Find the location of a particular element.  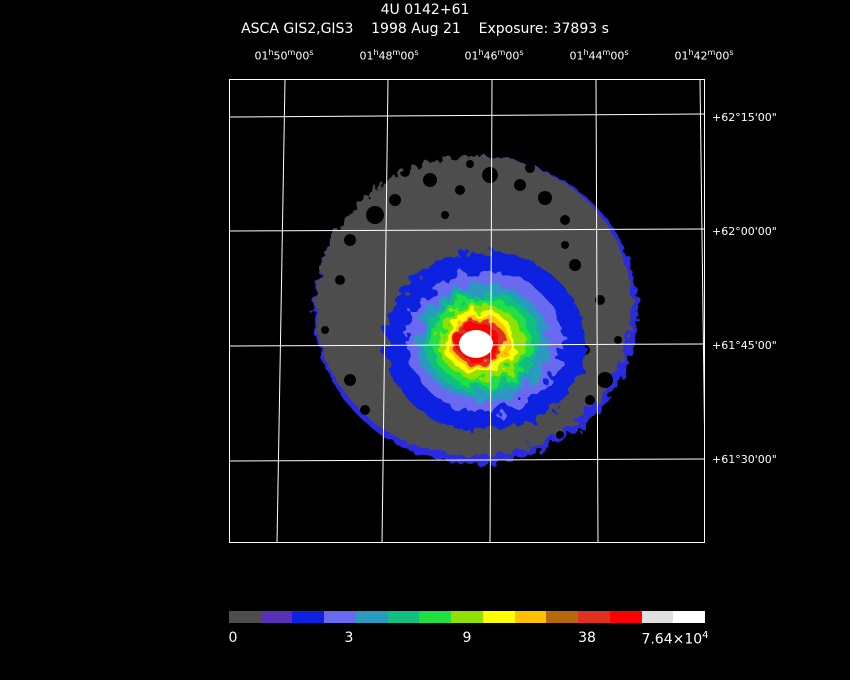

ra-label: 01h44m00s is located at coordinates (599, 55).